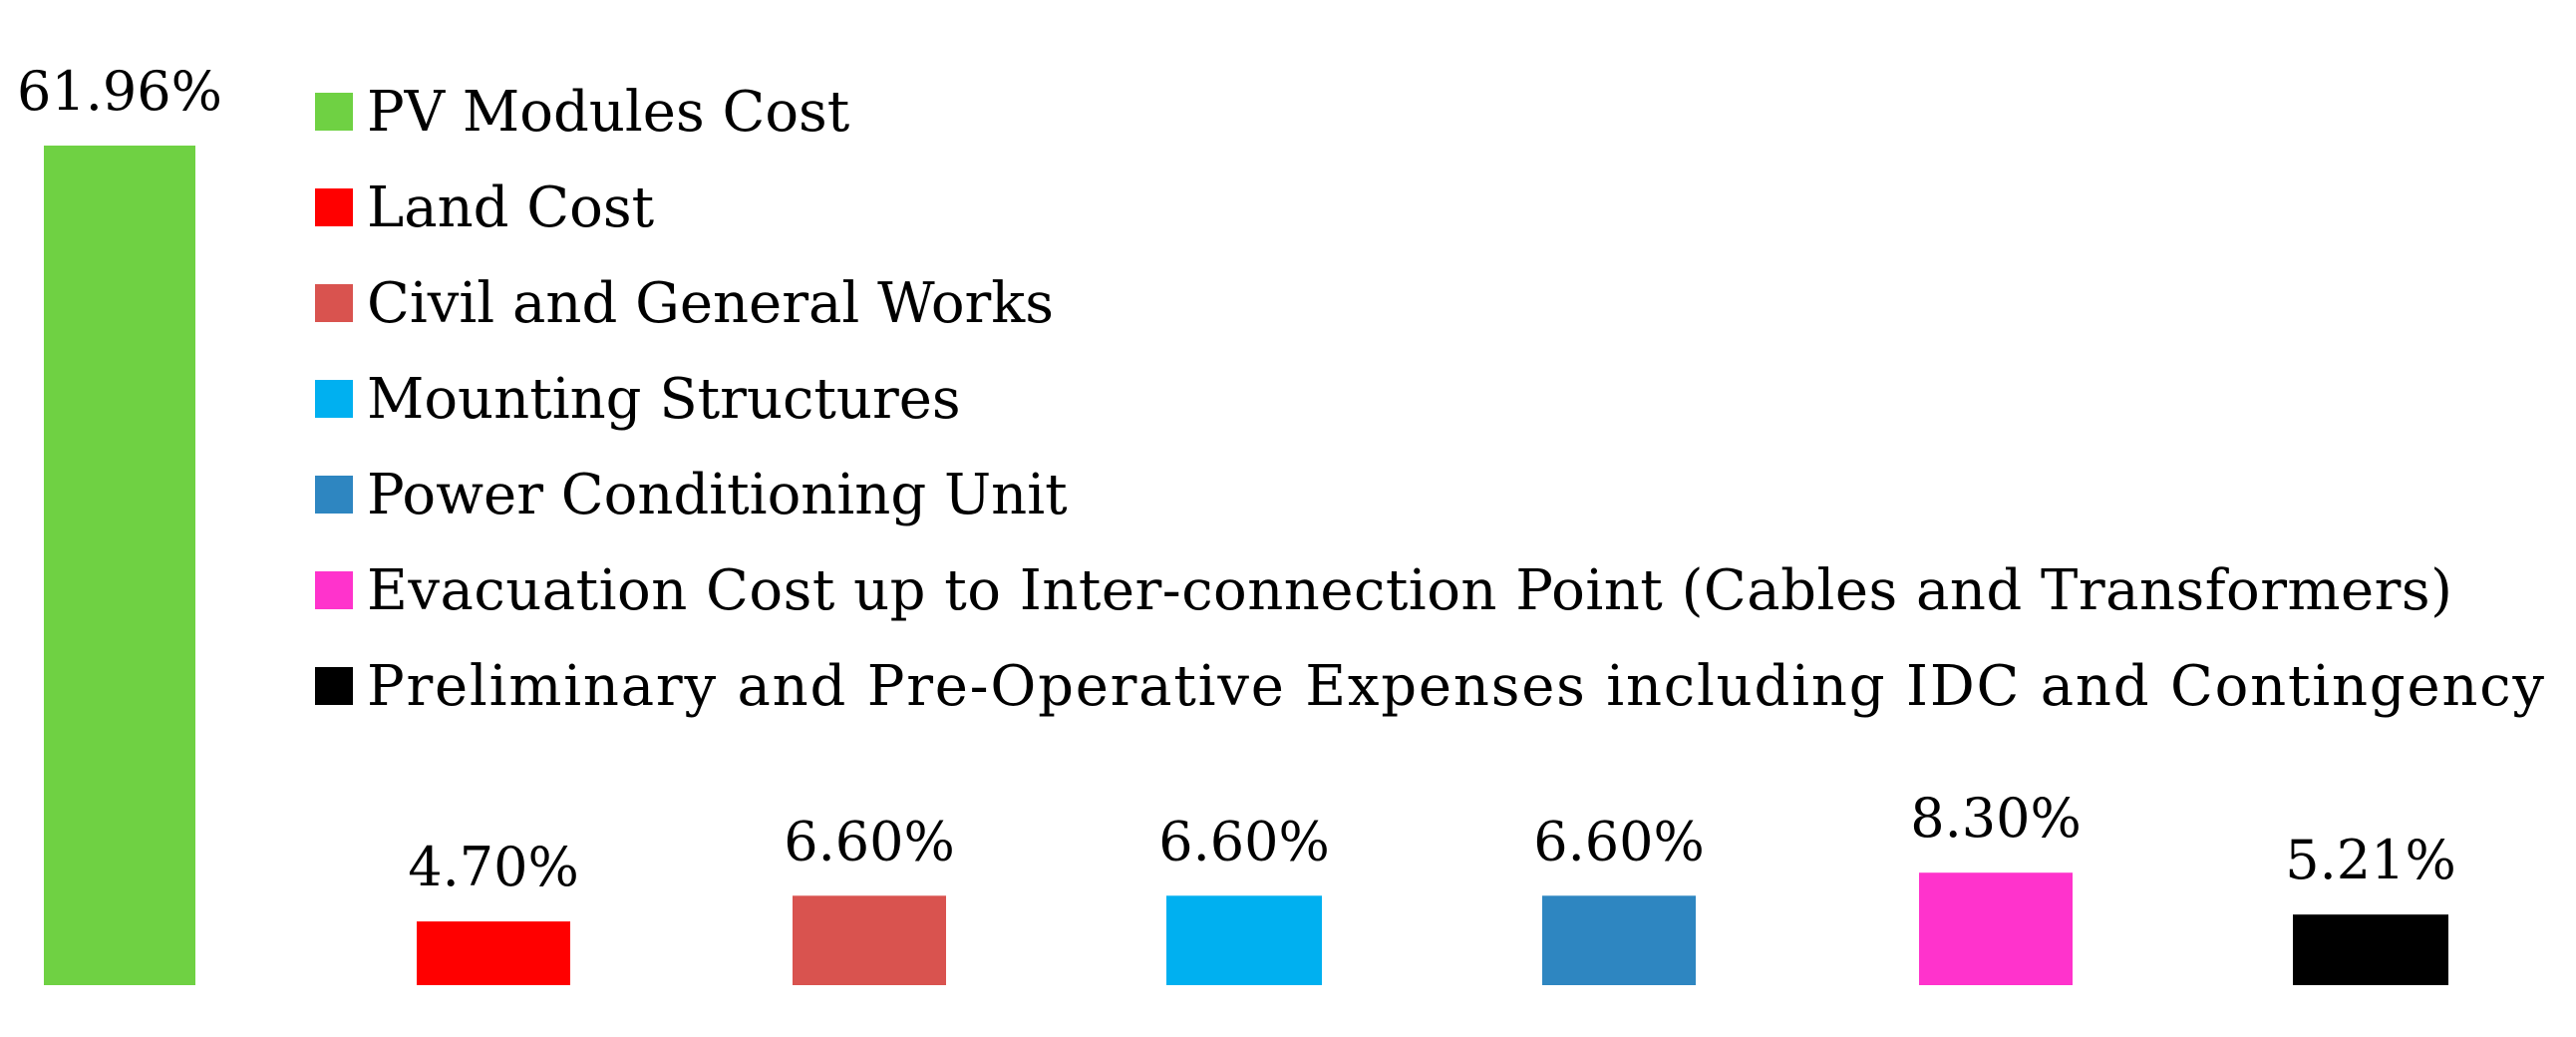  What do you see at coordinates (1244, 841) in the screenshot?
I see `data-label-3: 6.60%` at bounding box center [1244, 841].